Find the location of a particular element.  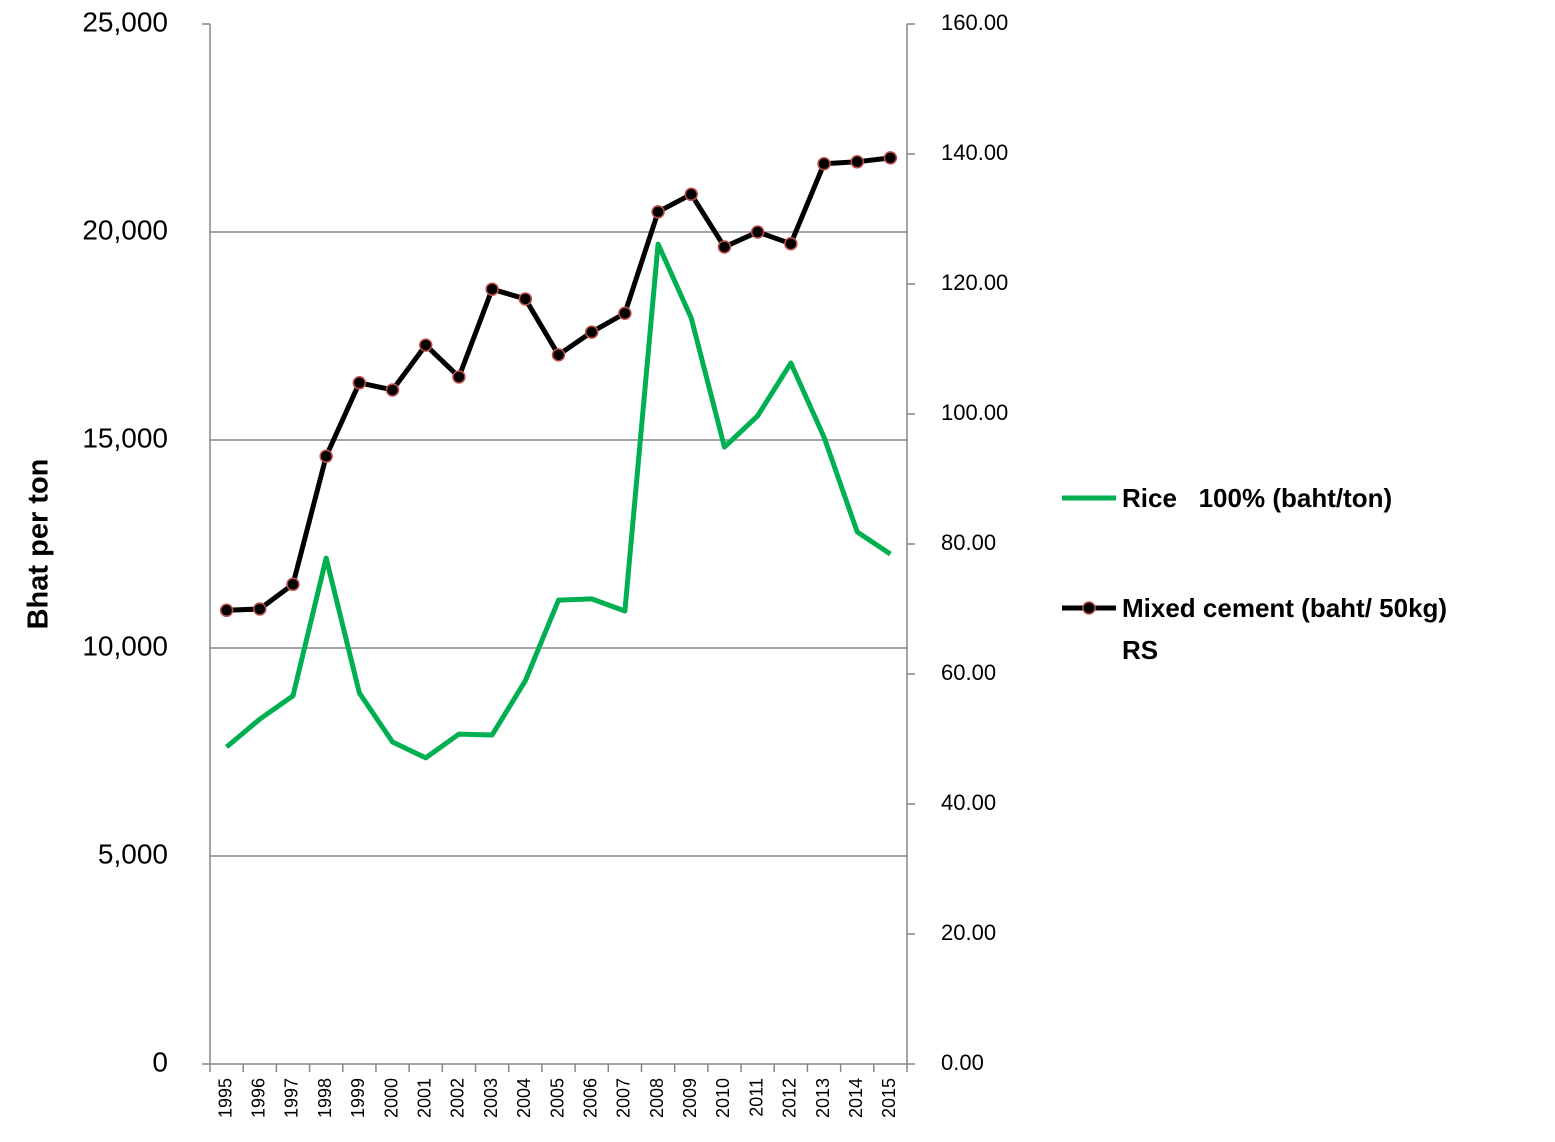

x-tick-label: 2006 is located at coordinates (590, 1098).